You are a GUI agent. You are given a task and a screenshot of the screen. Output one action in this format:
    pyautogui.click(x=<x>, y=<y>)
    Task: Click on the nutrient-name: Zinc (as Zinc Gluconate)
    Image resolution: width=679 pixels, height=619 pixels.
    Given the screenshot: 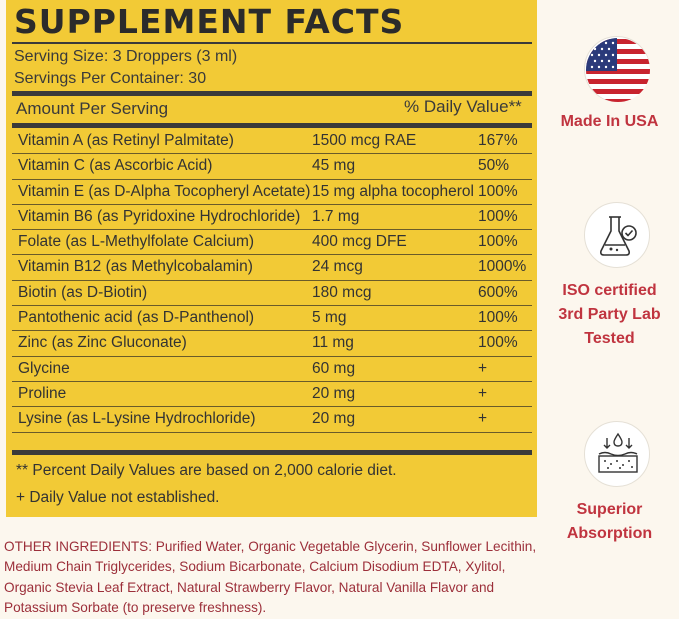 What is the action you would take?
    pyautogui.click(x=102, y=343)
    